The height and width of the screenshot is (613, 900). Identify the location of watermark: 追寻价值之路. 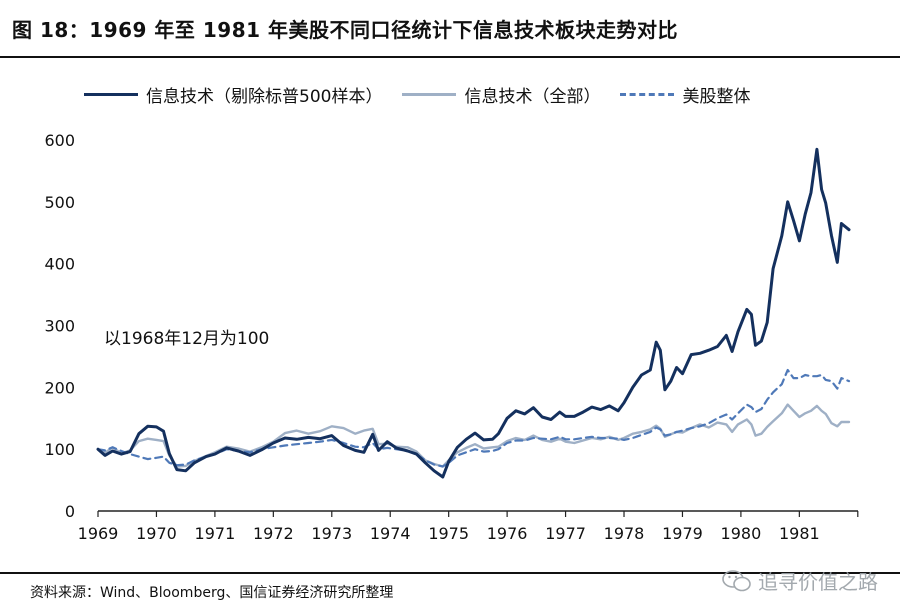
(800, 580).